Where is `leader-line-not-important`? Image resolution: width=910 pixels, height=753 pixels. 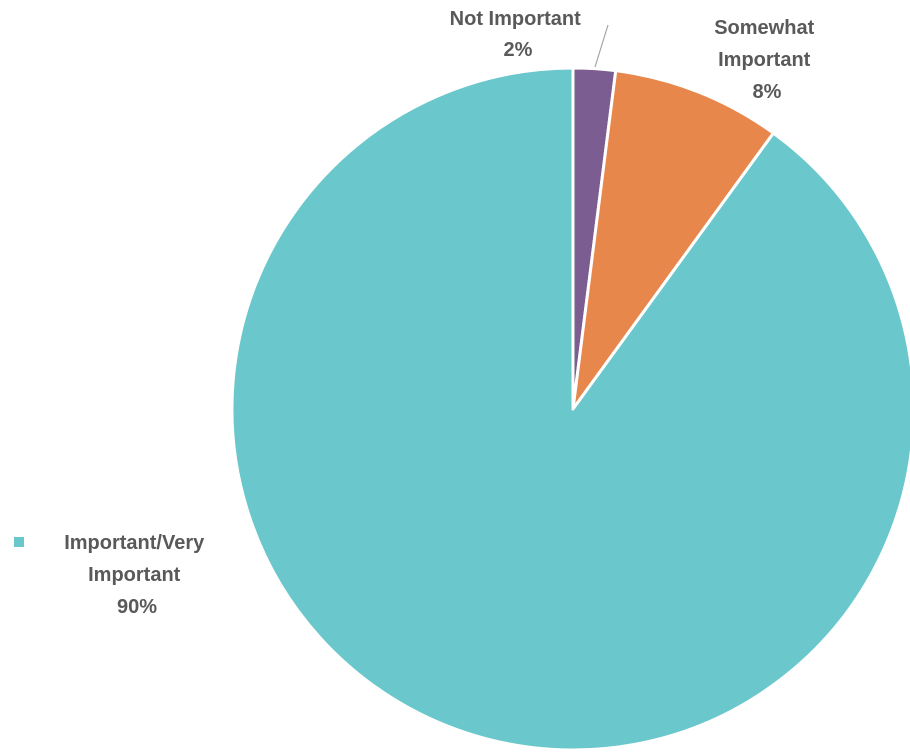 leader-line-not-important is located at coordinates (601, 46).